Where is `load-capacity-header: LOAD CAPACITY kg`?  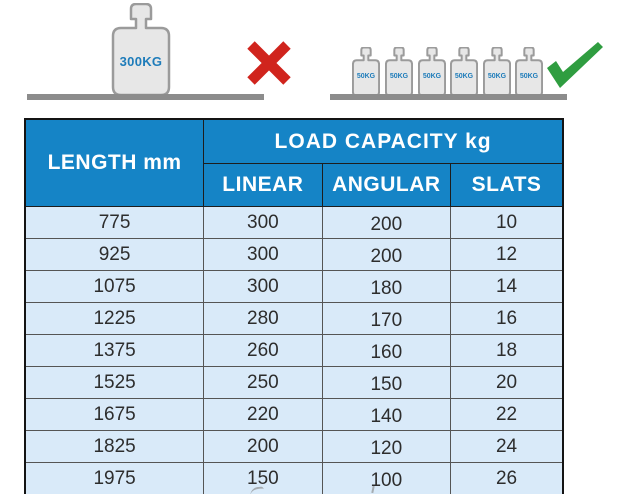
load-capacity-header: LOAD CAPACITY kg is located at coordinates (383, 141).